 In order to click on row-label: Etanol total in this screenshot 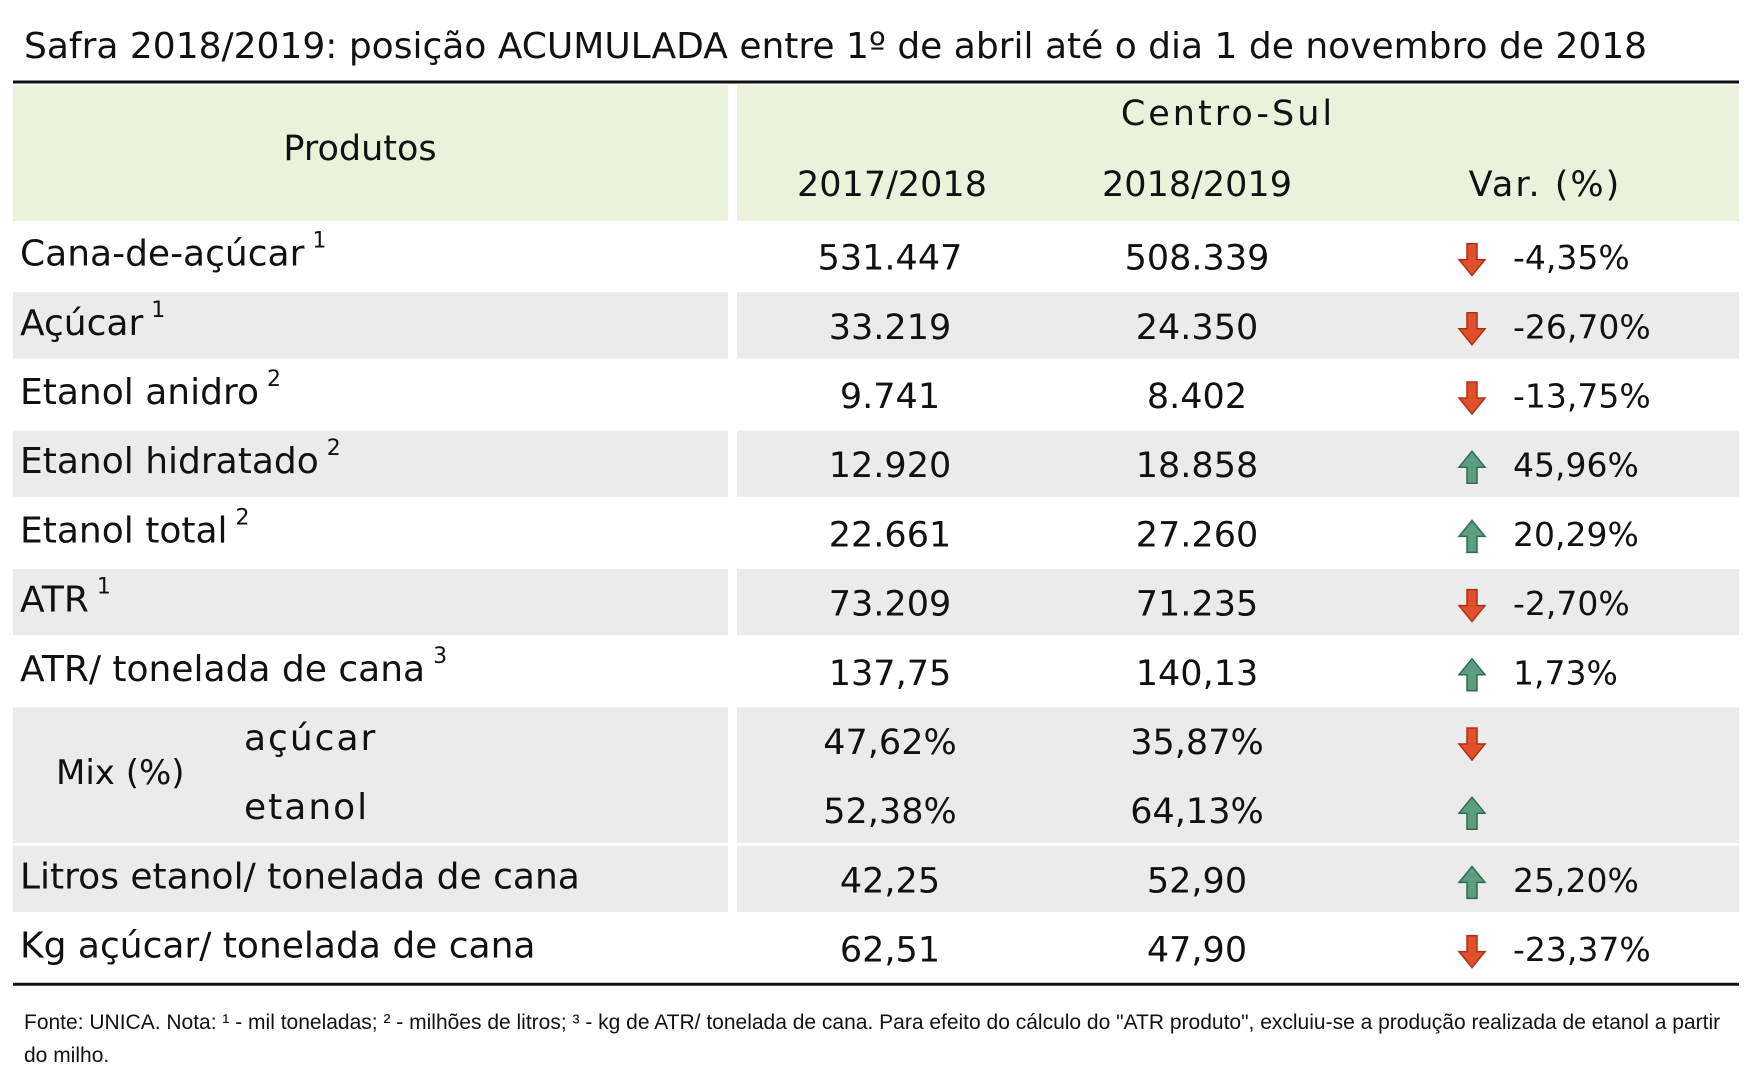, I will do `click(124, 530)`.